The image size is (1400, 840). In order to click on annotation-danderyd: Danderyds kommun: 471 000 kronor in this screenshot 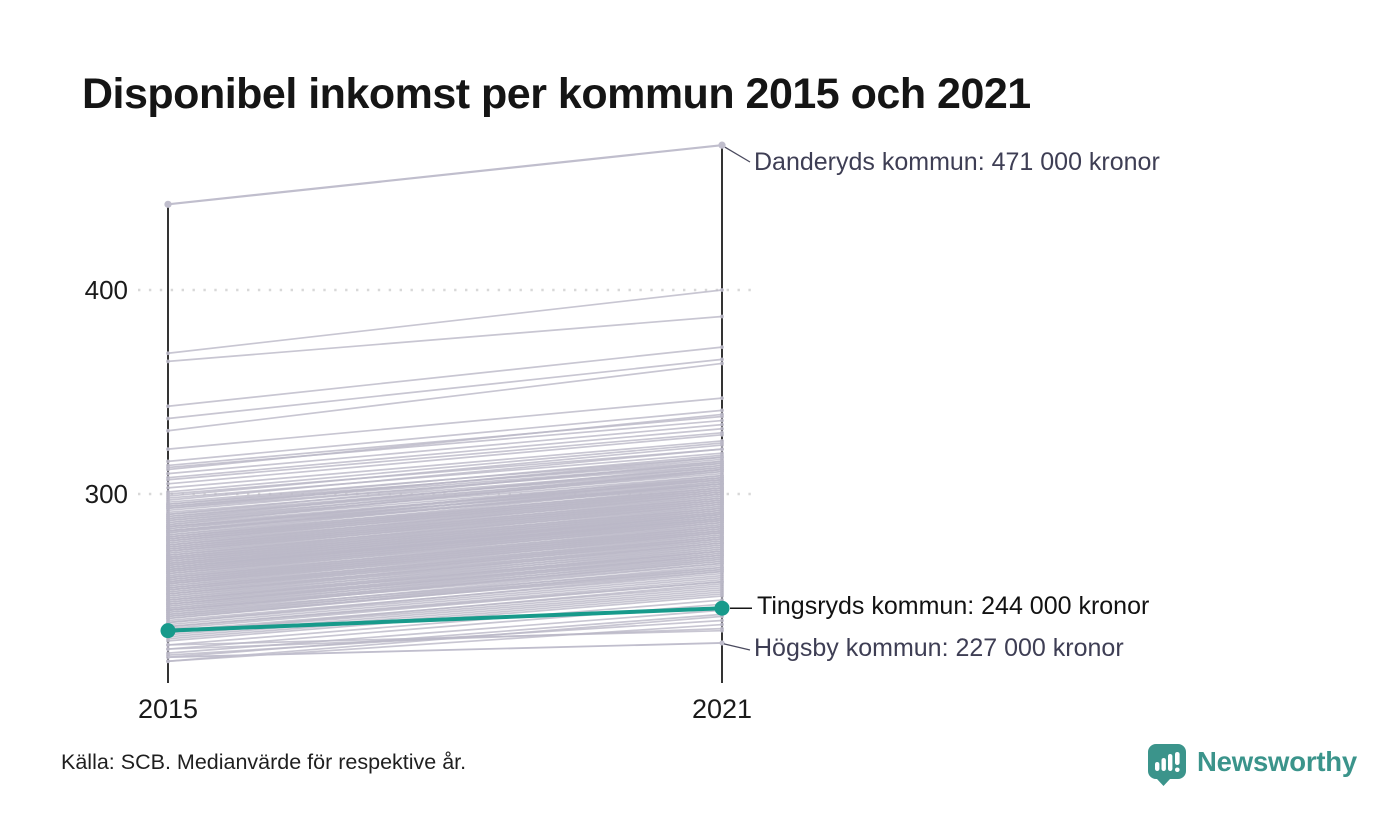, I will do `click(957, 162)`.